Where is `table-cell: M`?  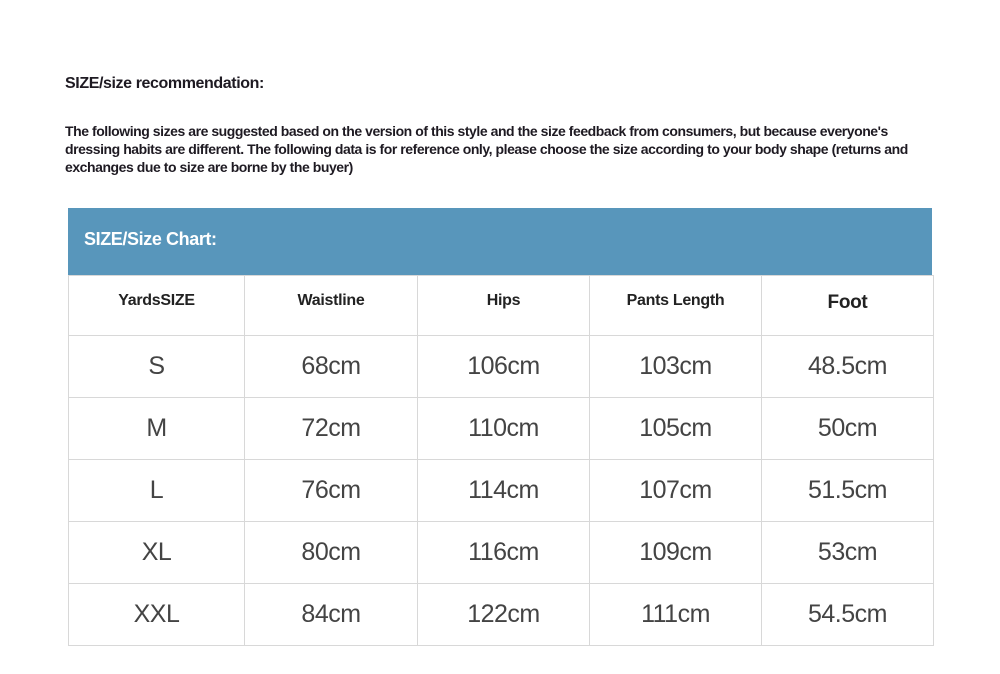
table-cell: M is located at coordinates (156, 428).